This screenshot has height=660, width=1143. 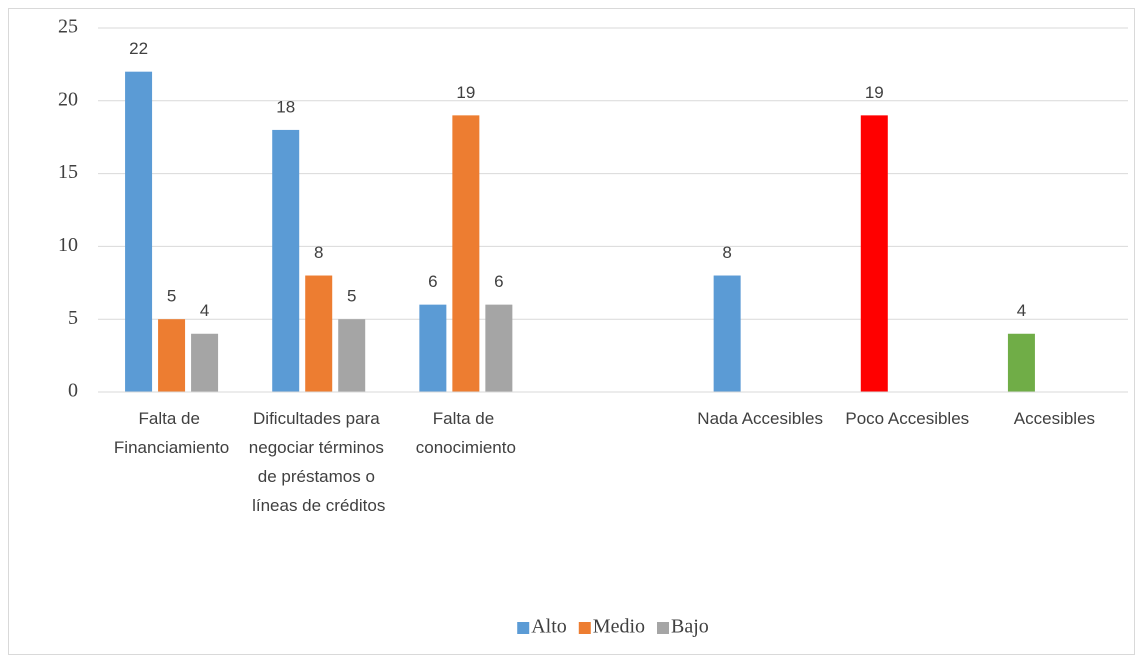 What do you see at coordinates (760, 418) in the screenshot?
I see `x-tick-label: Nada Accesibles` at bounding box center [760, 418].